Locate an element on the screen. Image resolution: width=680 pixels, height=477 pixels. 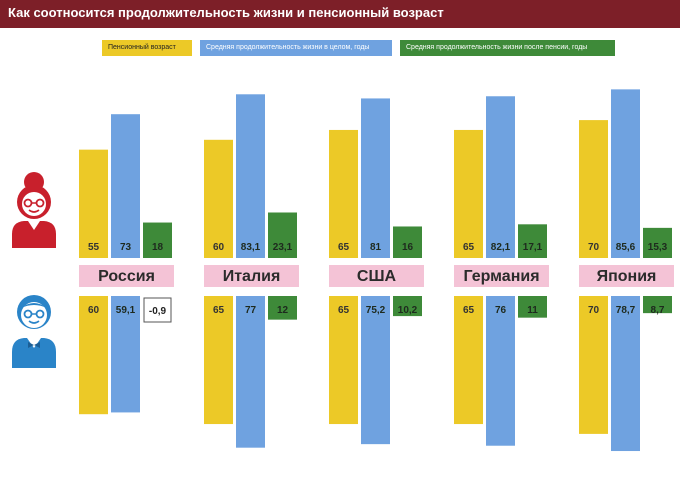
women-value-label: 18 is located at coordinates (158, 247).